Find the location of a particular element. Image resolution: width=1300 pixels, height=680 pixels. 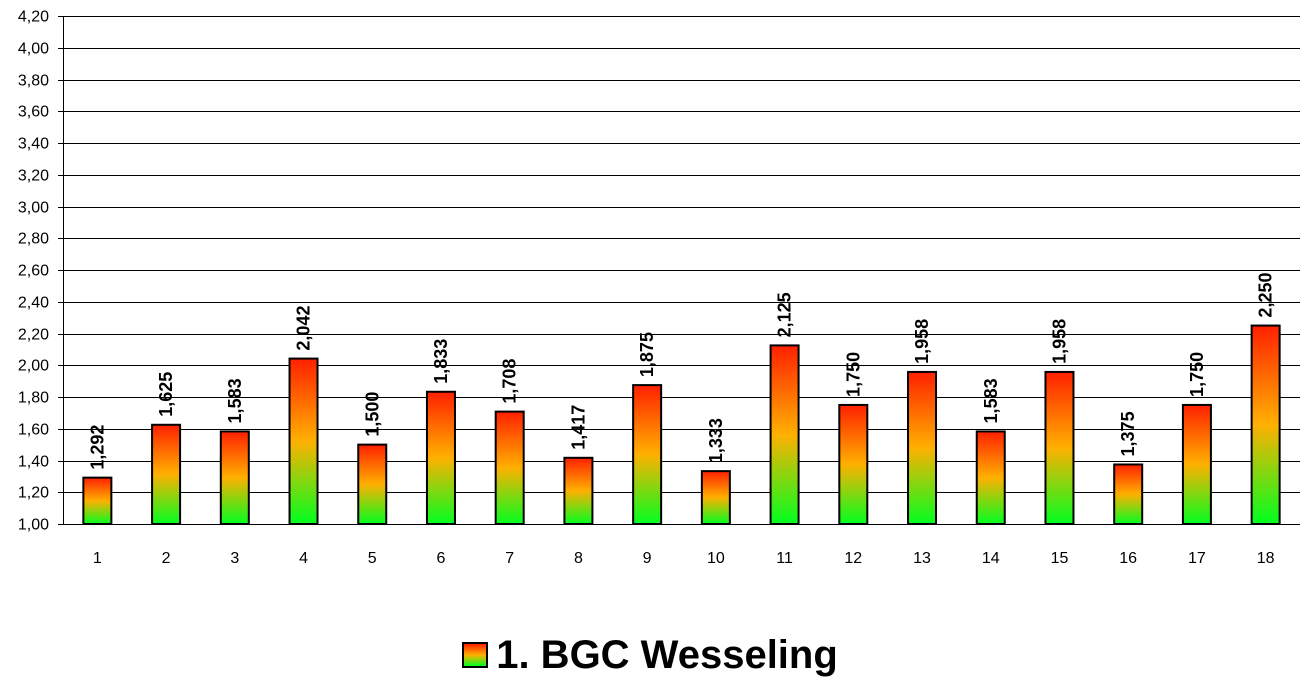

data-label: 1,500 is located at coordinates (372, 414).